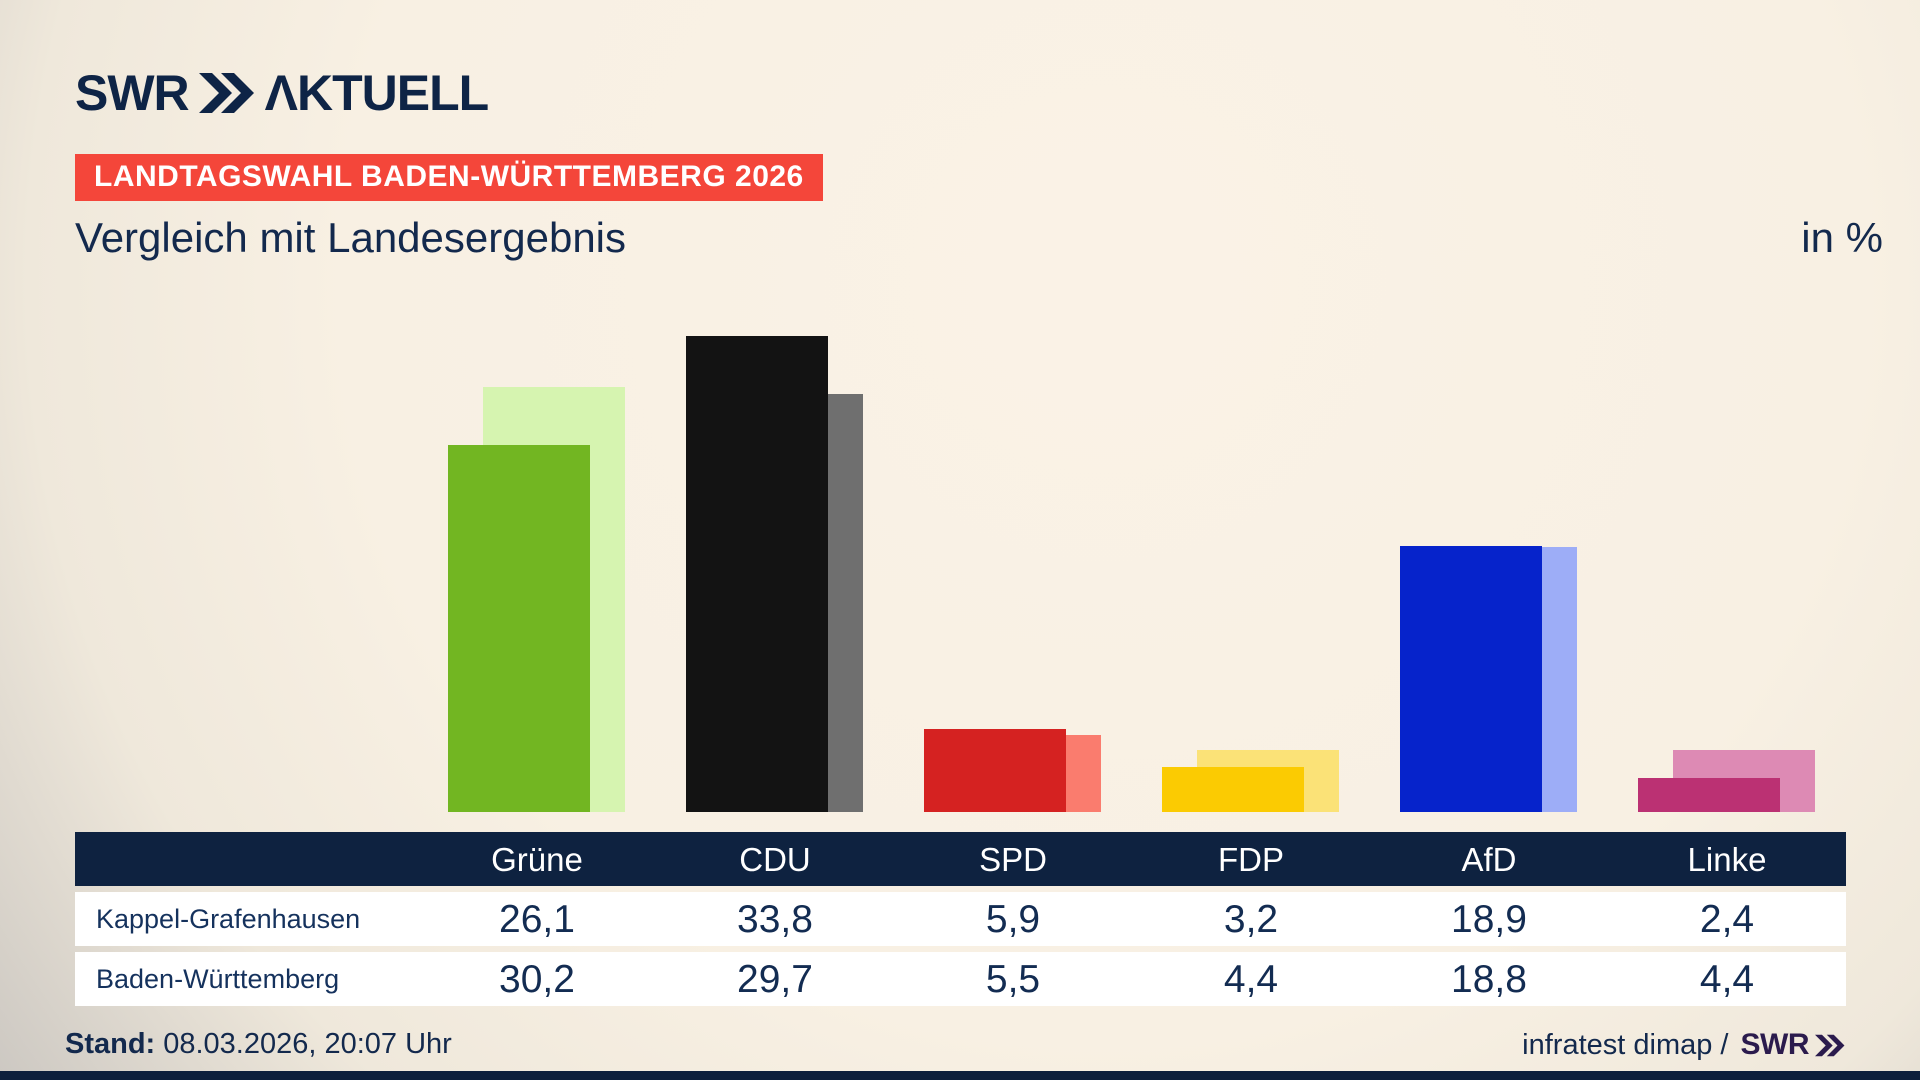  What do you see at coordinates (1251, 919) in the screenshot?
I see `table-cell-fdp: 3,2` at bounding box center [1251, 919].